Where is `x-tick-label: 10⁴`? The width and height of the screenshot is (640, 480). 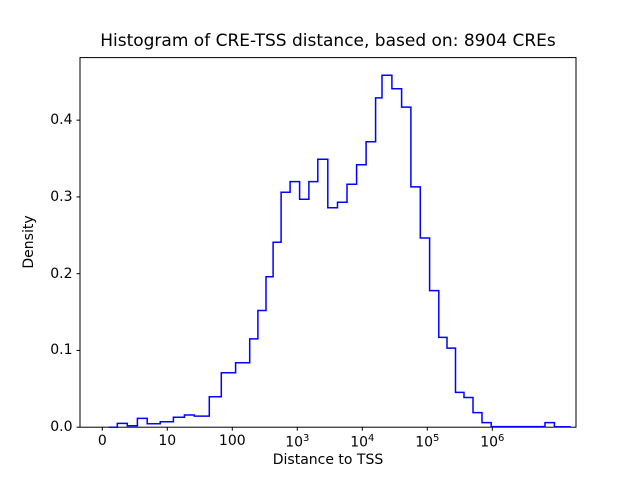
x-tick-label: 10⁴ is located at coordinates (362, 442).